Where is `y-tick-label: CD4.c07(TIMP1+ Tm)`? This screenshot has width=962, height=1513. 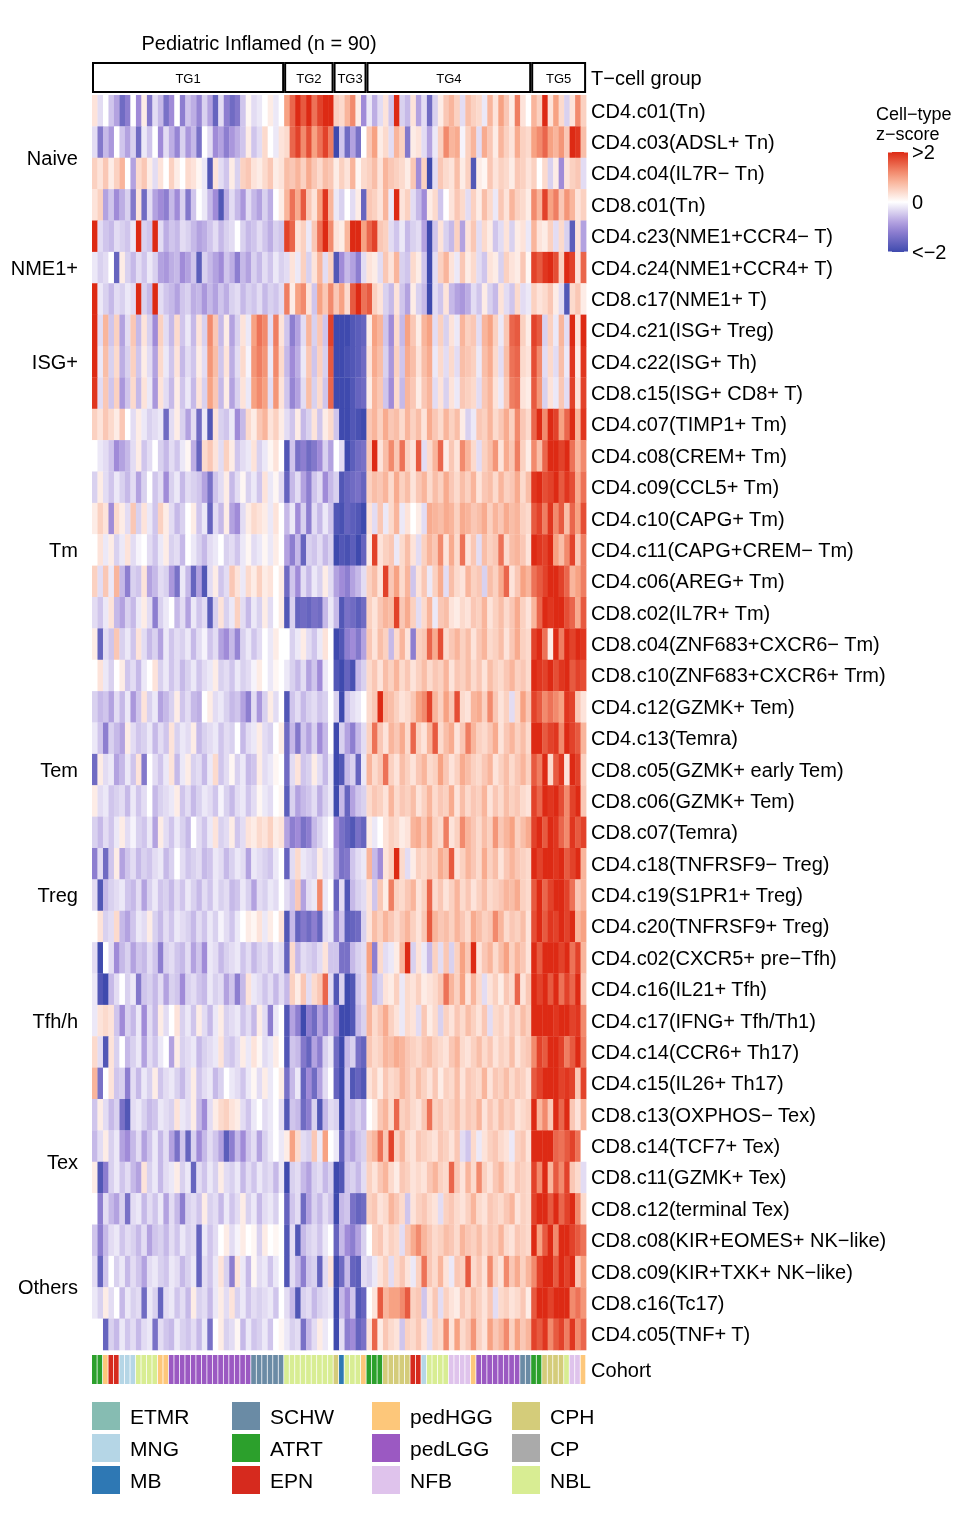
y-tick-label: CD4.c07(TIMP1+ Tm) is located at coordinates (689, 424).